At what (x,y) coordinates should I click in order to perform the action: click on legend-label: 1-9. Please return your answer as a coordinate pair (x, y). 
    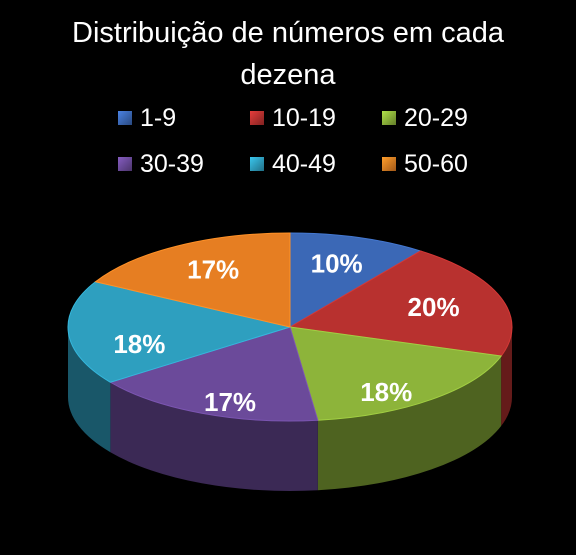
    Looking at the image, I should click on (158, 117).